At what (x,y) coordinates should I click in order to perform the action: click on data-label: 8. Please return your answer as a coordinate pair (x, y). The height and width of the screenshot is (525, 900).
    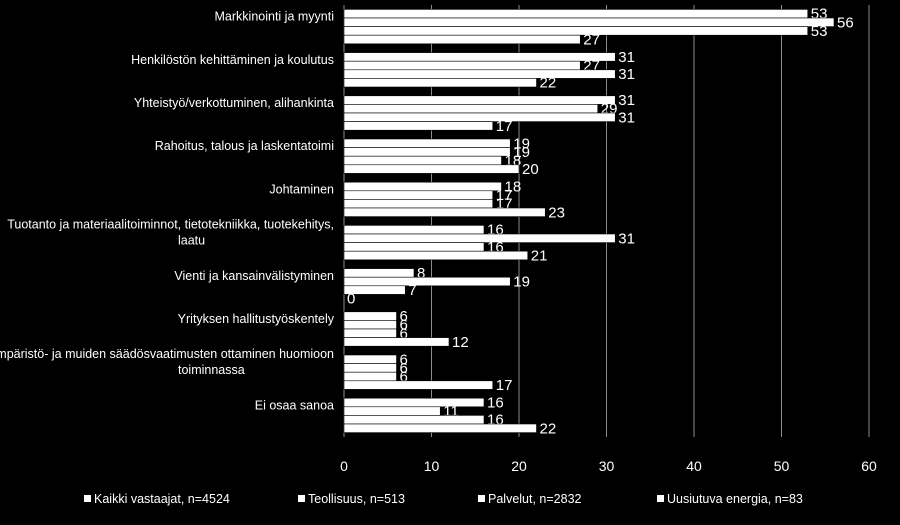
    Looking at the image, I should click on (421, 273).